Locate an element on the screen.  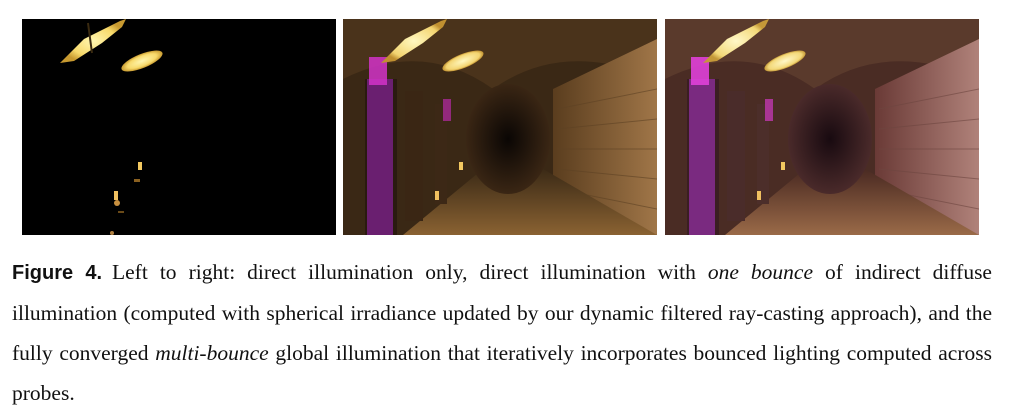
caption-emphasis-one-bounce: one bounce is located at coordinates (760, 272).